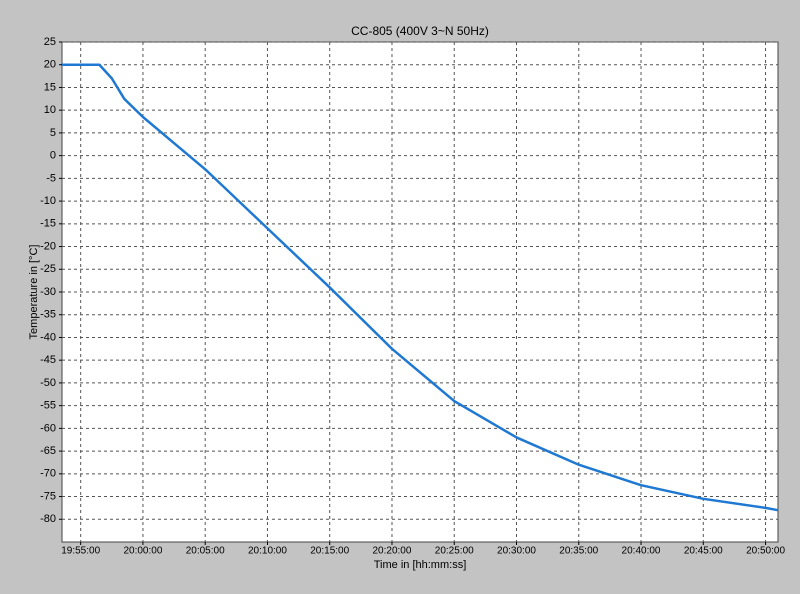  Describe the element at coordinates (48, 246) in the screenshot. I see `y-tick-label: -20` at that location.